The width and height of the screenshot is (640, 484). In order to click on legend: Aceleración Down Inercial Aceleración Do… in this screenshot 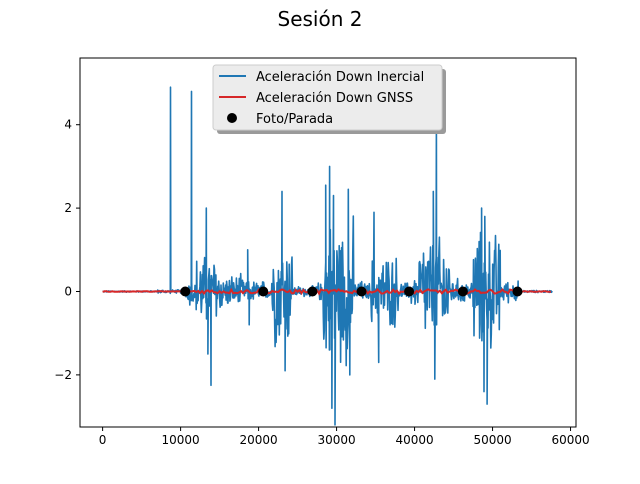, I will do `click(329, 99)`.